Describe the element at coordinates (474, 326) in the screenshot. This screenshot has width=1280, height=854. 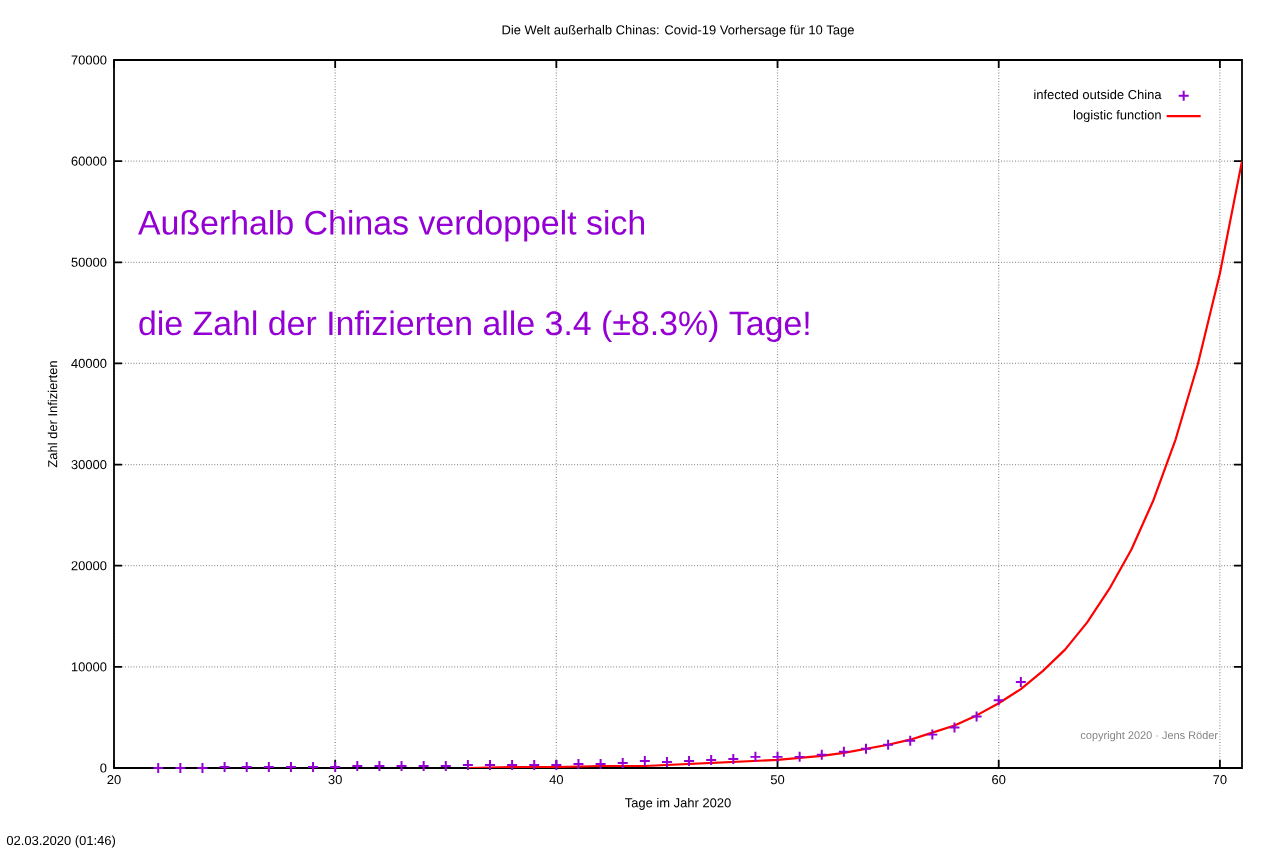
I see `annotation: die Zahl der Infizierten alle 3.4 (±8.3%) Tage!` at that location.